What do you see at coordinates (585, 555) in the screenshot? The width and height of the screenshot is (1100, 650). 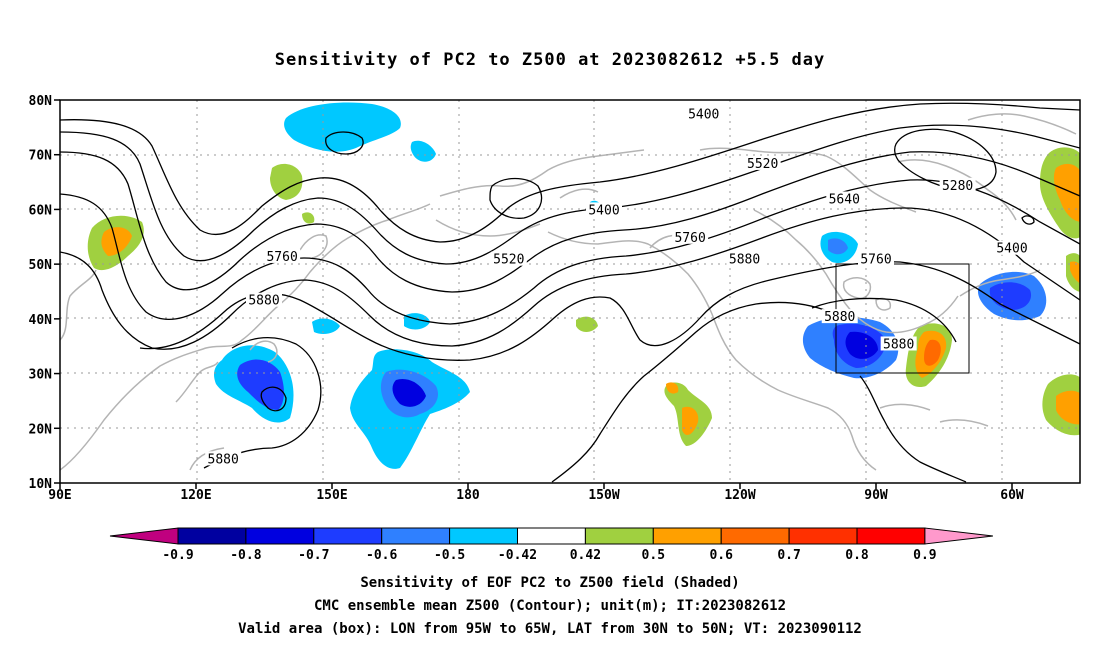 I see `colorbar-tick-label: 0.42` at bounding box center [585, 555].